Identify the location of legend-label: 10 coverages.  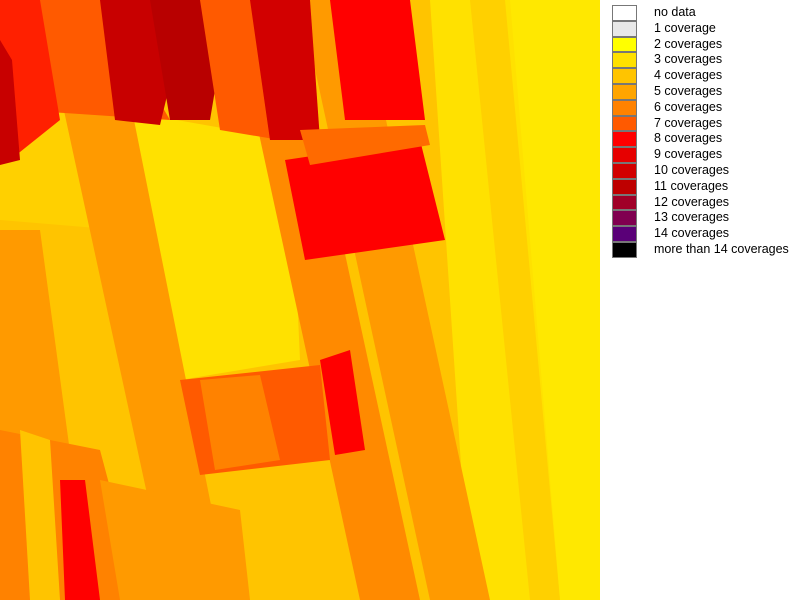
(692, 169).